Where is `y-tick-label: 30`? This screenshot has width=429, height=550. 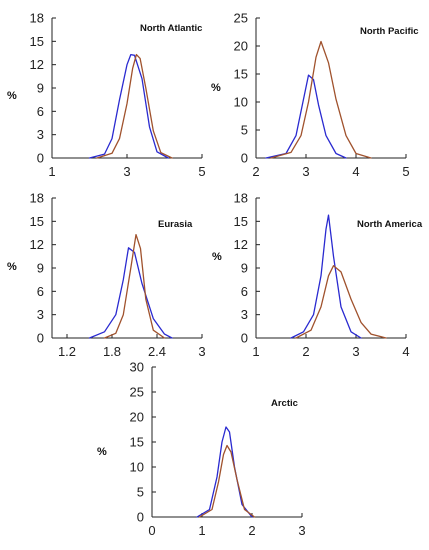 y-tick-label: 30 is located at coordinates (137, 367).